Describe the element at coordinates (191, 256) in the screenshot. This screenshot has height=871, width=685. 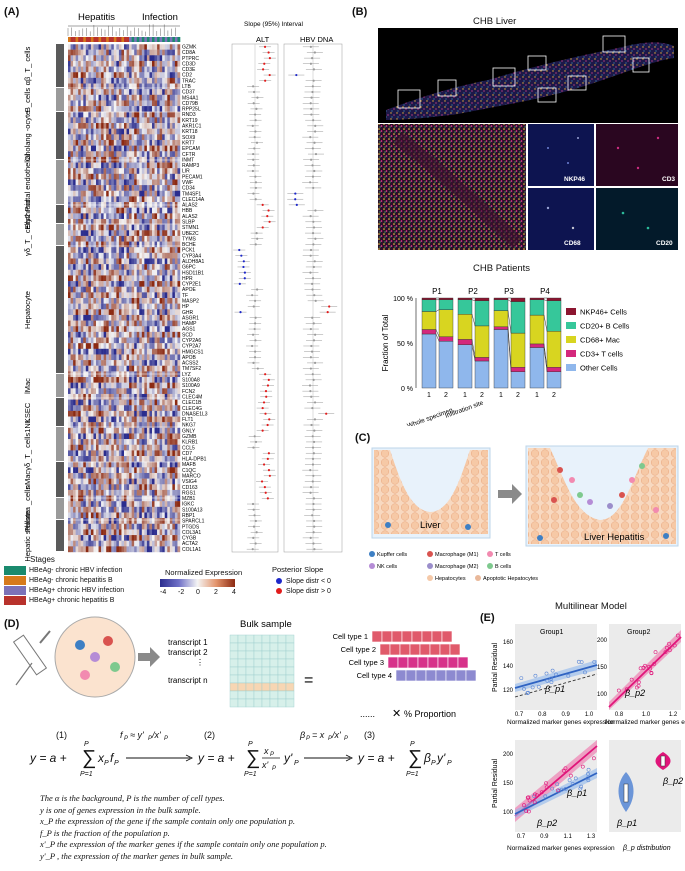
I see `gene-label: CYP3A4` at that location.